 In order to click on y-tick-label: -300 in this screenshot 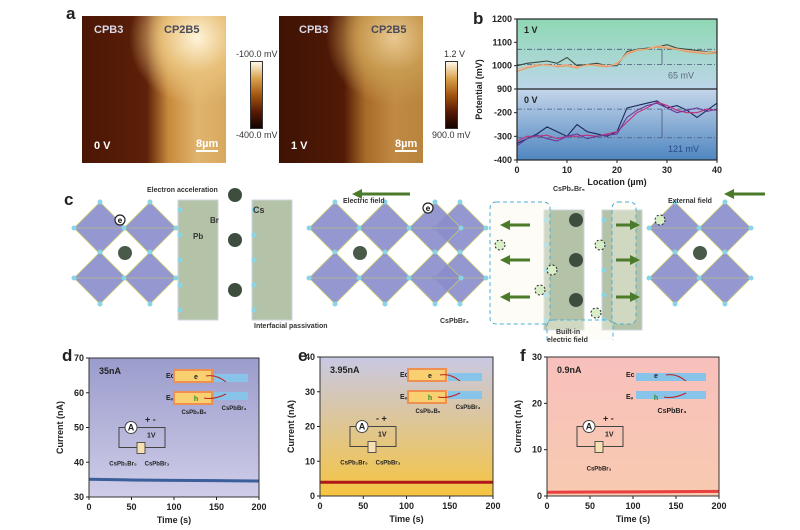, I will do `click(503, 136)`.